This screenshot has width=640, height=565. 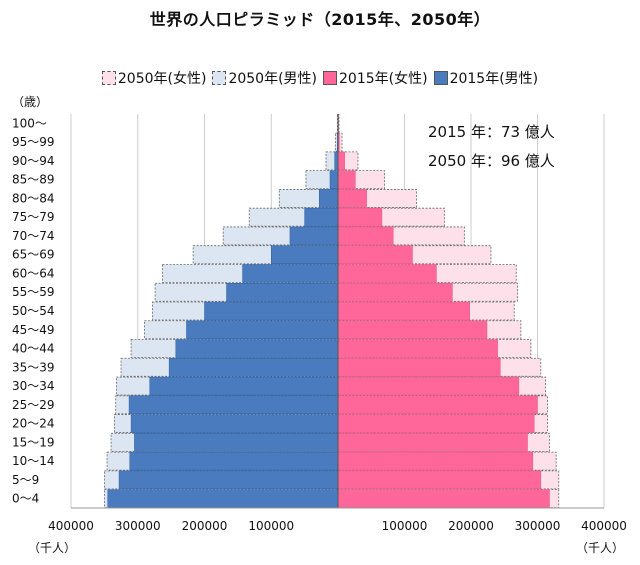 What do you see at coordinates (162, 79) in the screenshot?
I see `legend-label-2050-female: 2050年(女性)` at bounding box center [162, 79].